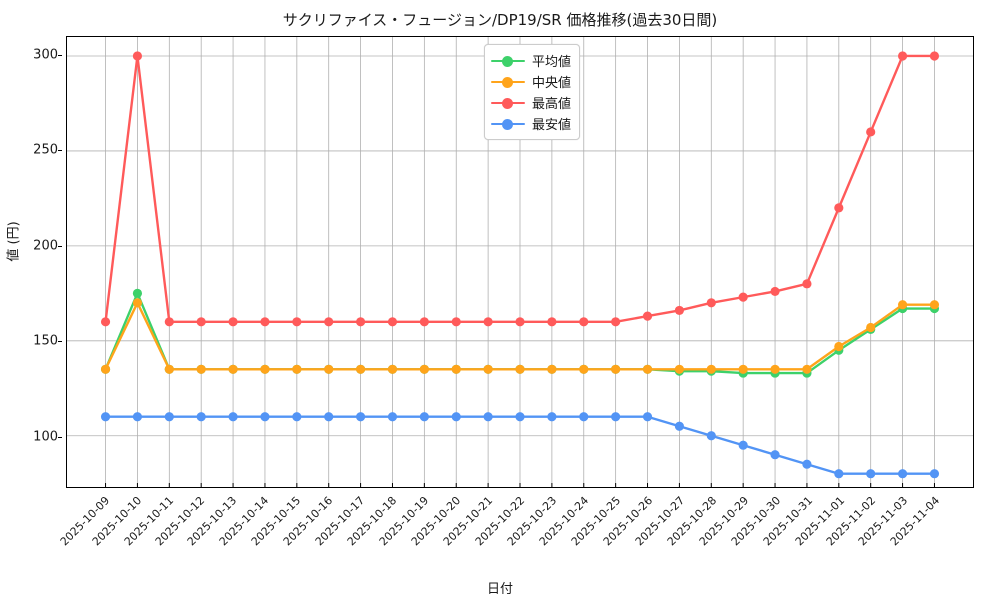 Image resolution: width=1000 pixels, height=600 pixels. Describe the element at coordinates (531, 60) in the screenshot. I see `legend-item-0: 平均値` at that location.